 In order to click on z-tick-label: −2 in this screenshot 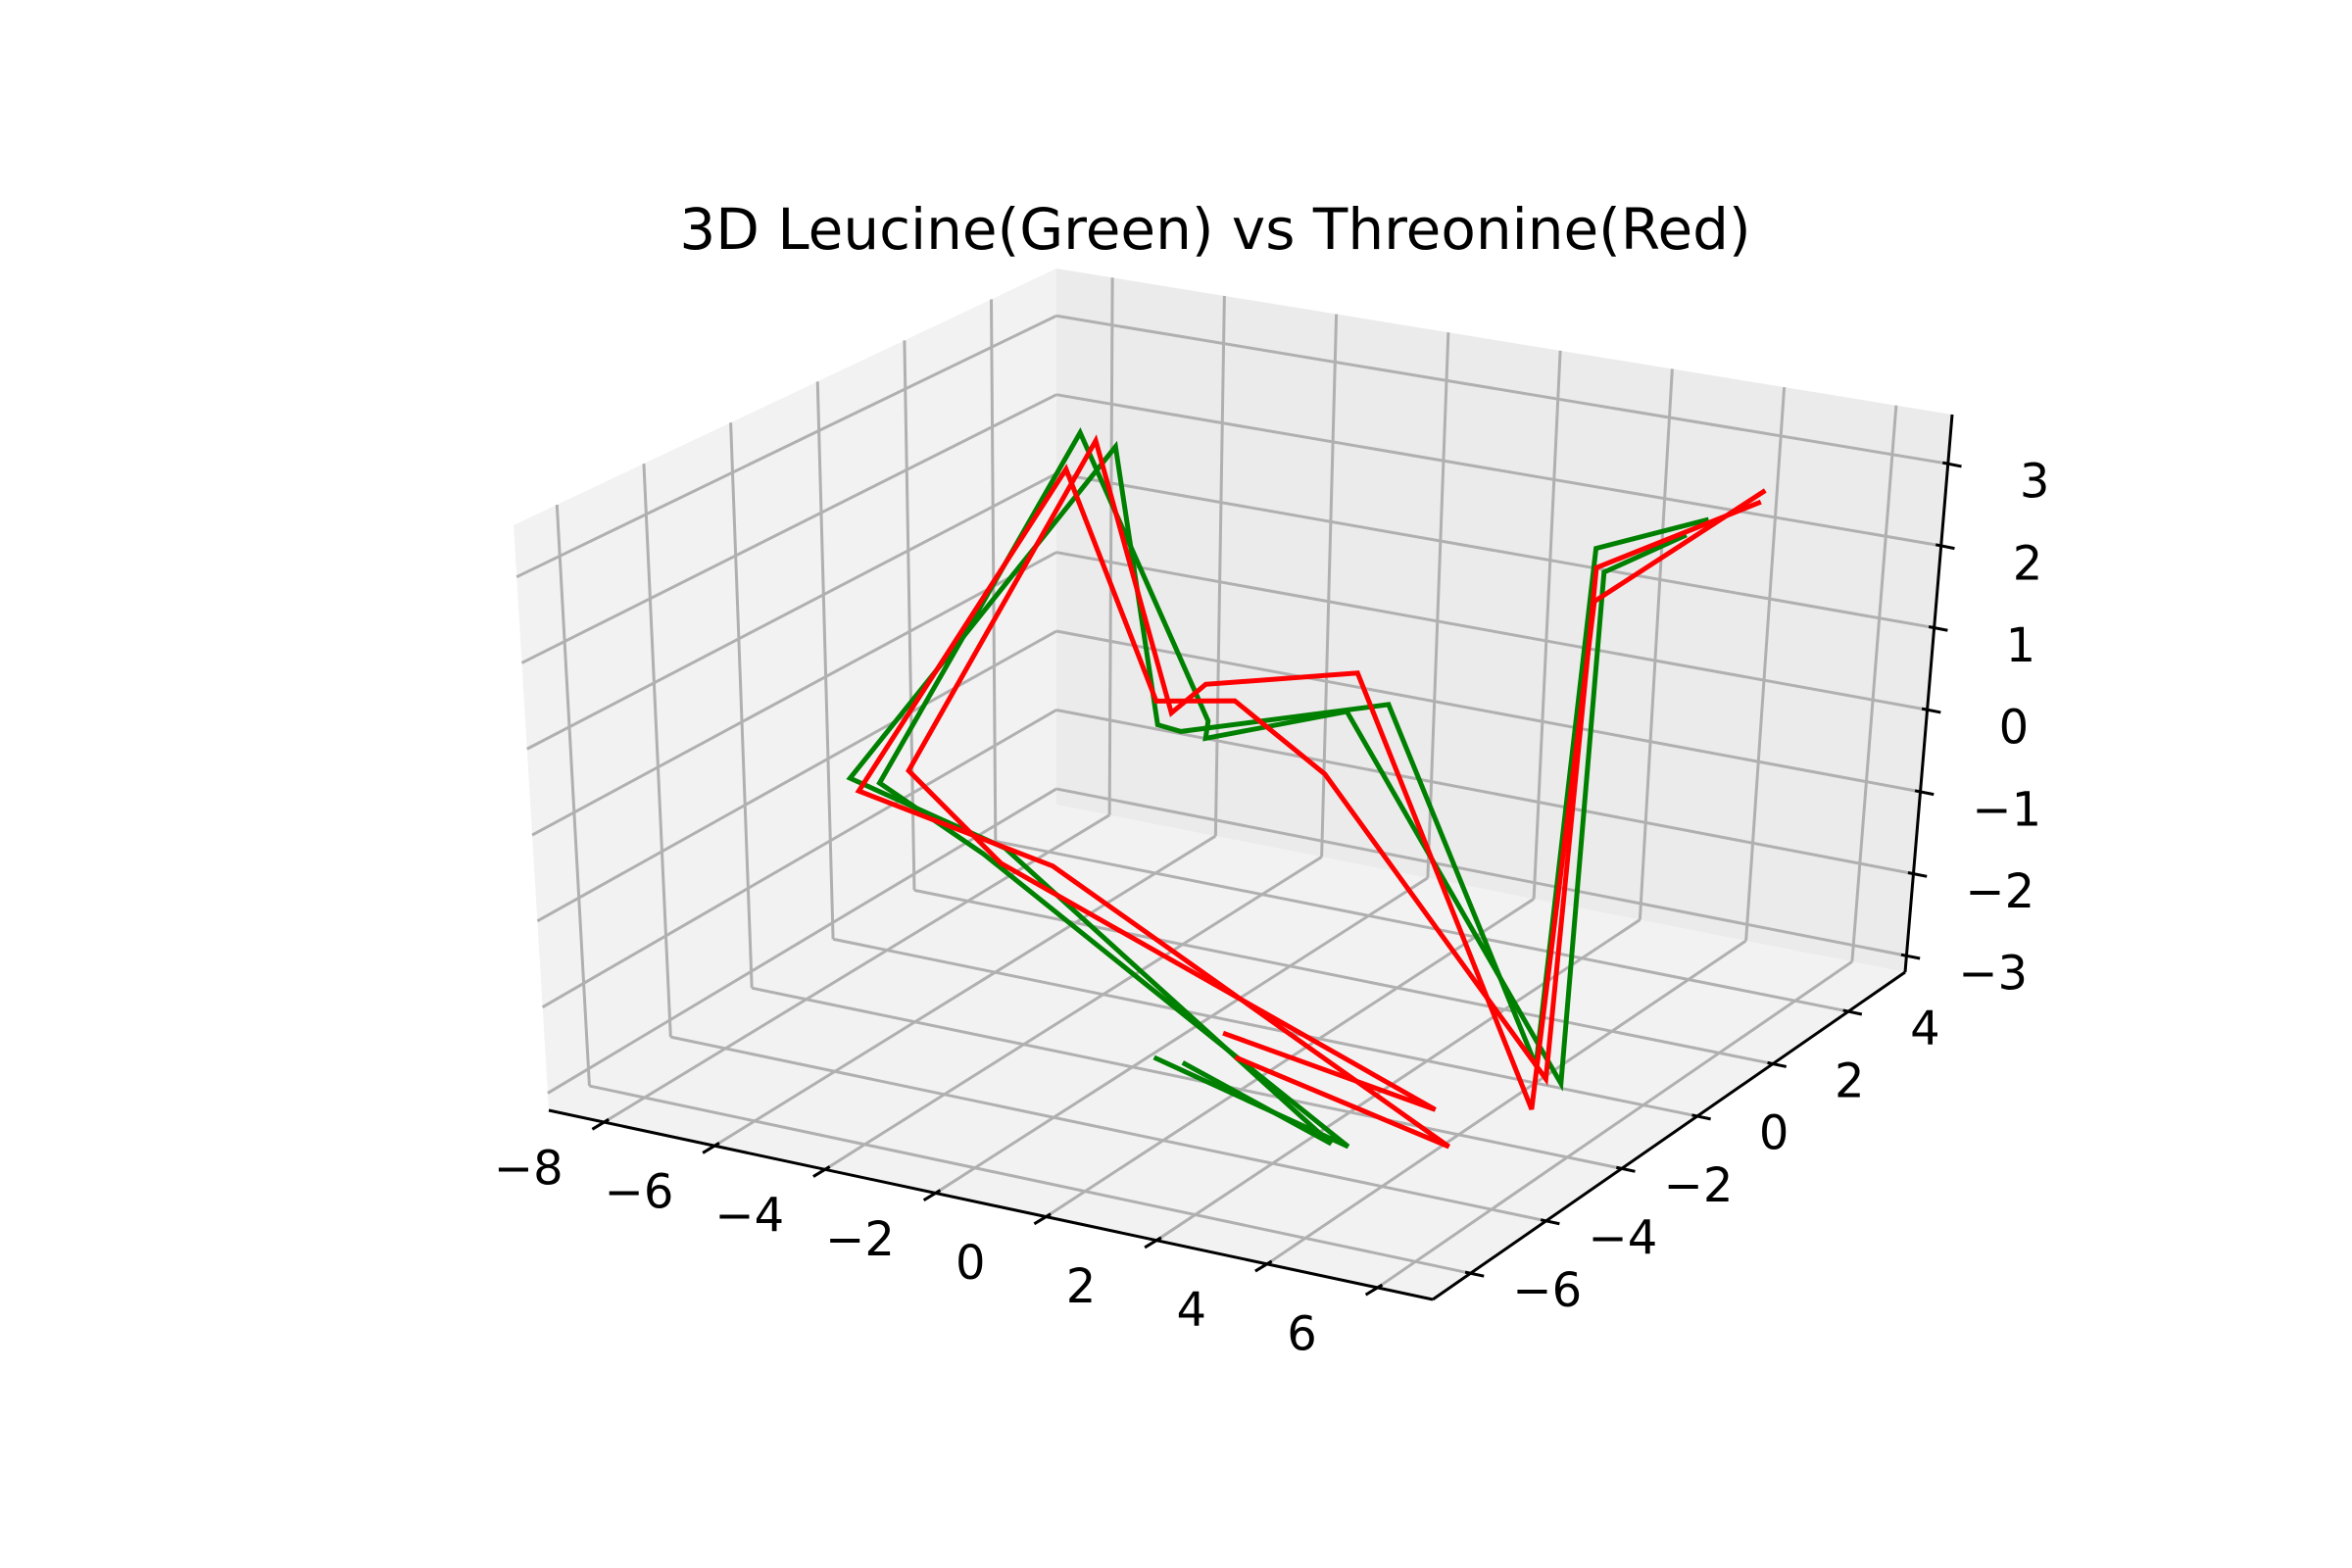, I will do `click(2000, 891)`.